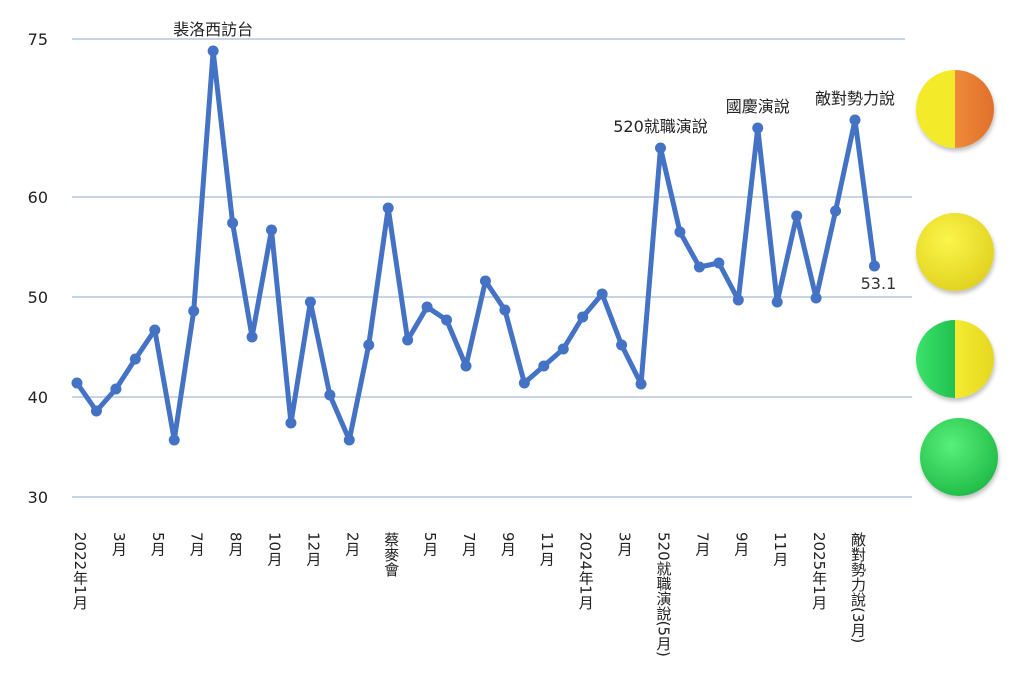  I want to click on annotation-label: 國慶演說, so click(758, 106).